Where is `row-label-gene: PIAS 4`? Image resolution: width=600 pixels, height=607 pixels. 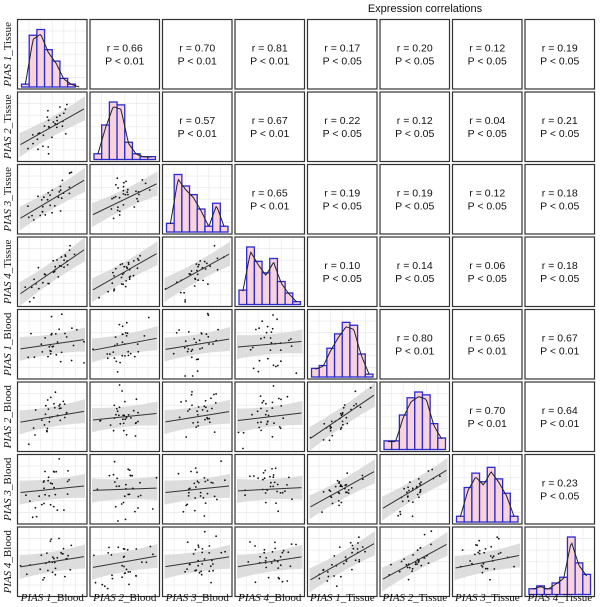
row-label-gene: PIAS 4 is located at coordinates (8, 289).